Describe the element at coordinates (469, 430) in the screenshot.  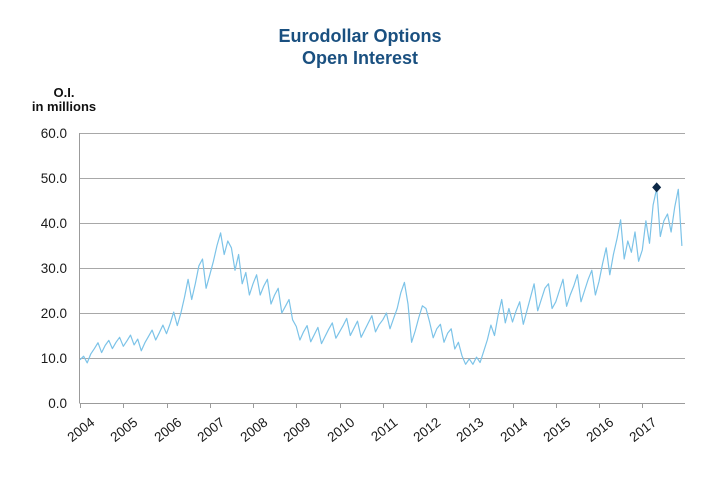
I see `x-tick-label: 2013` at that location.